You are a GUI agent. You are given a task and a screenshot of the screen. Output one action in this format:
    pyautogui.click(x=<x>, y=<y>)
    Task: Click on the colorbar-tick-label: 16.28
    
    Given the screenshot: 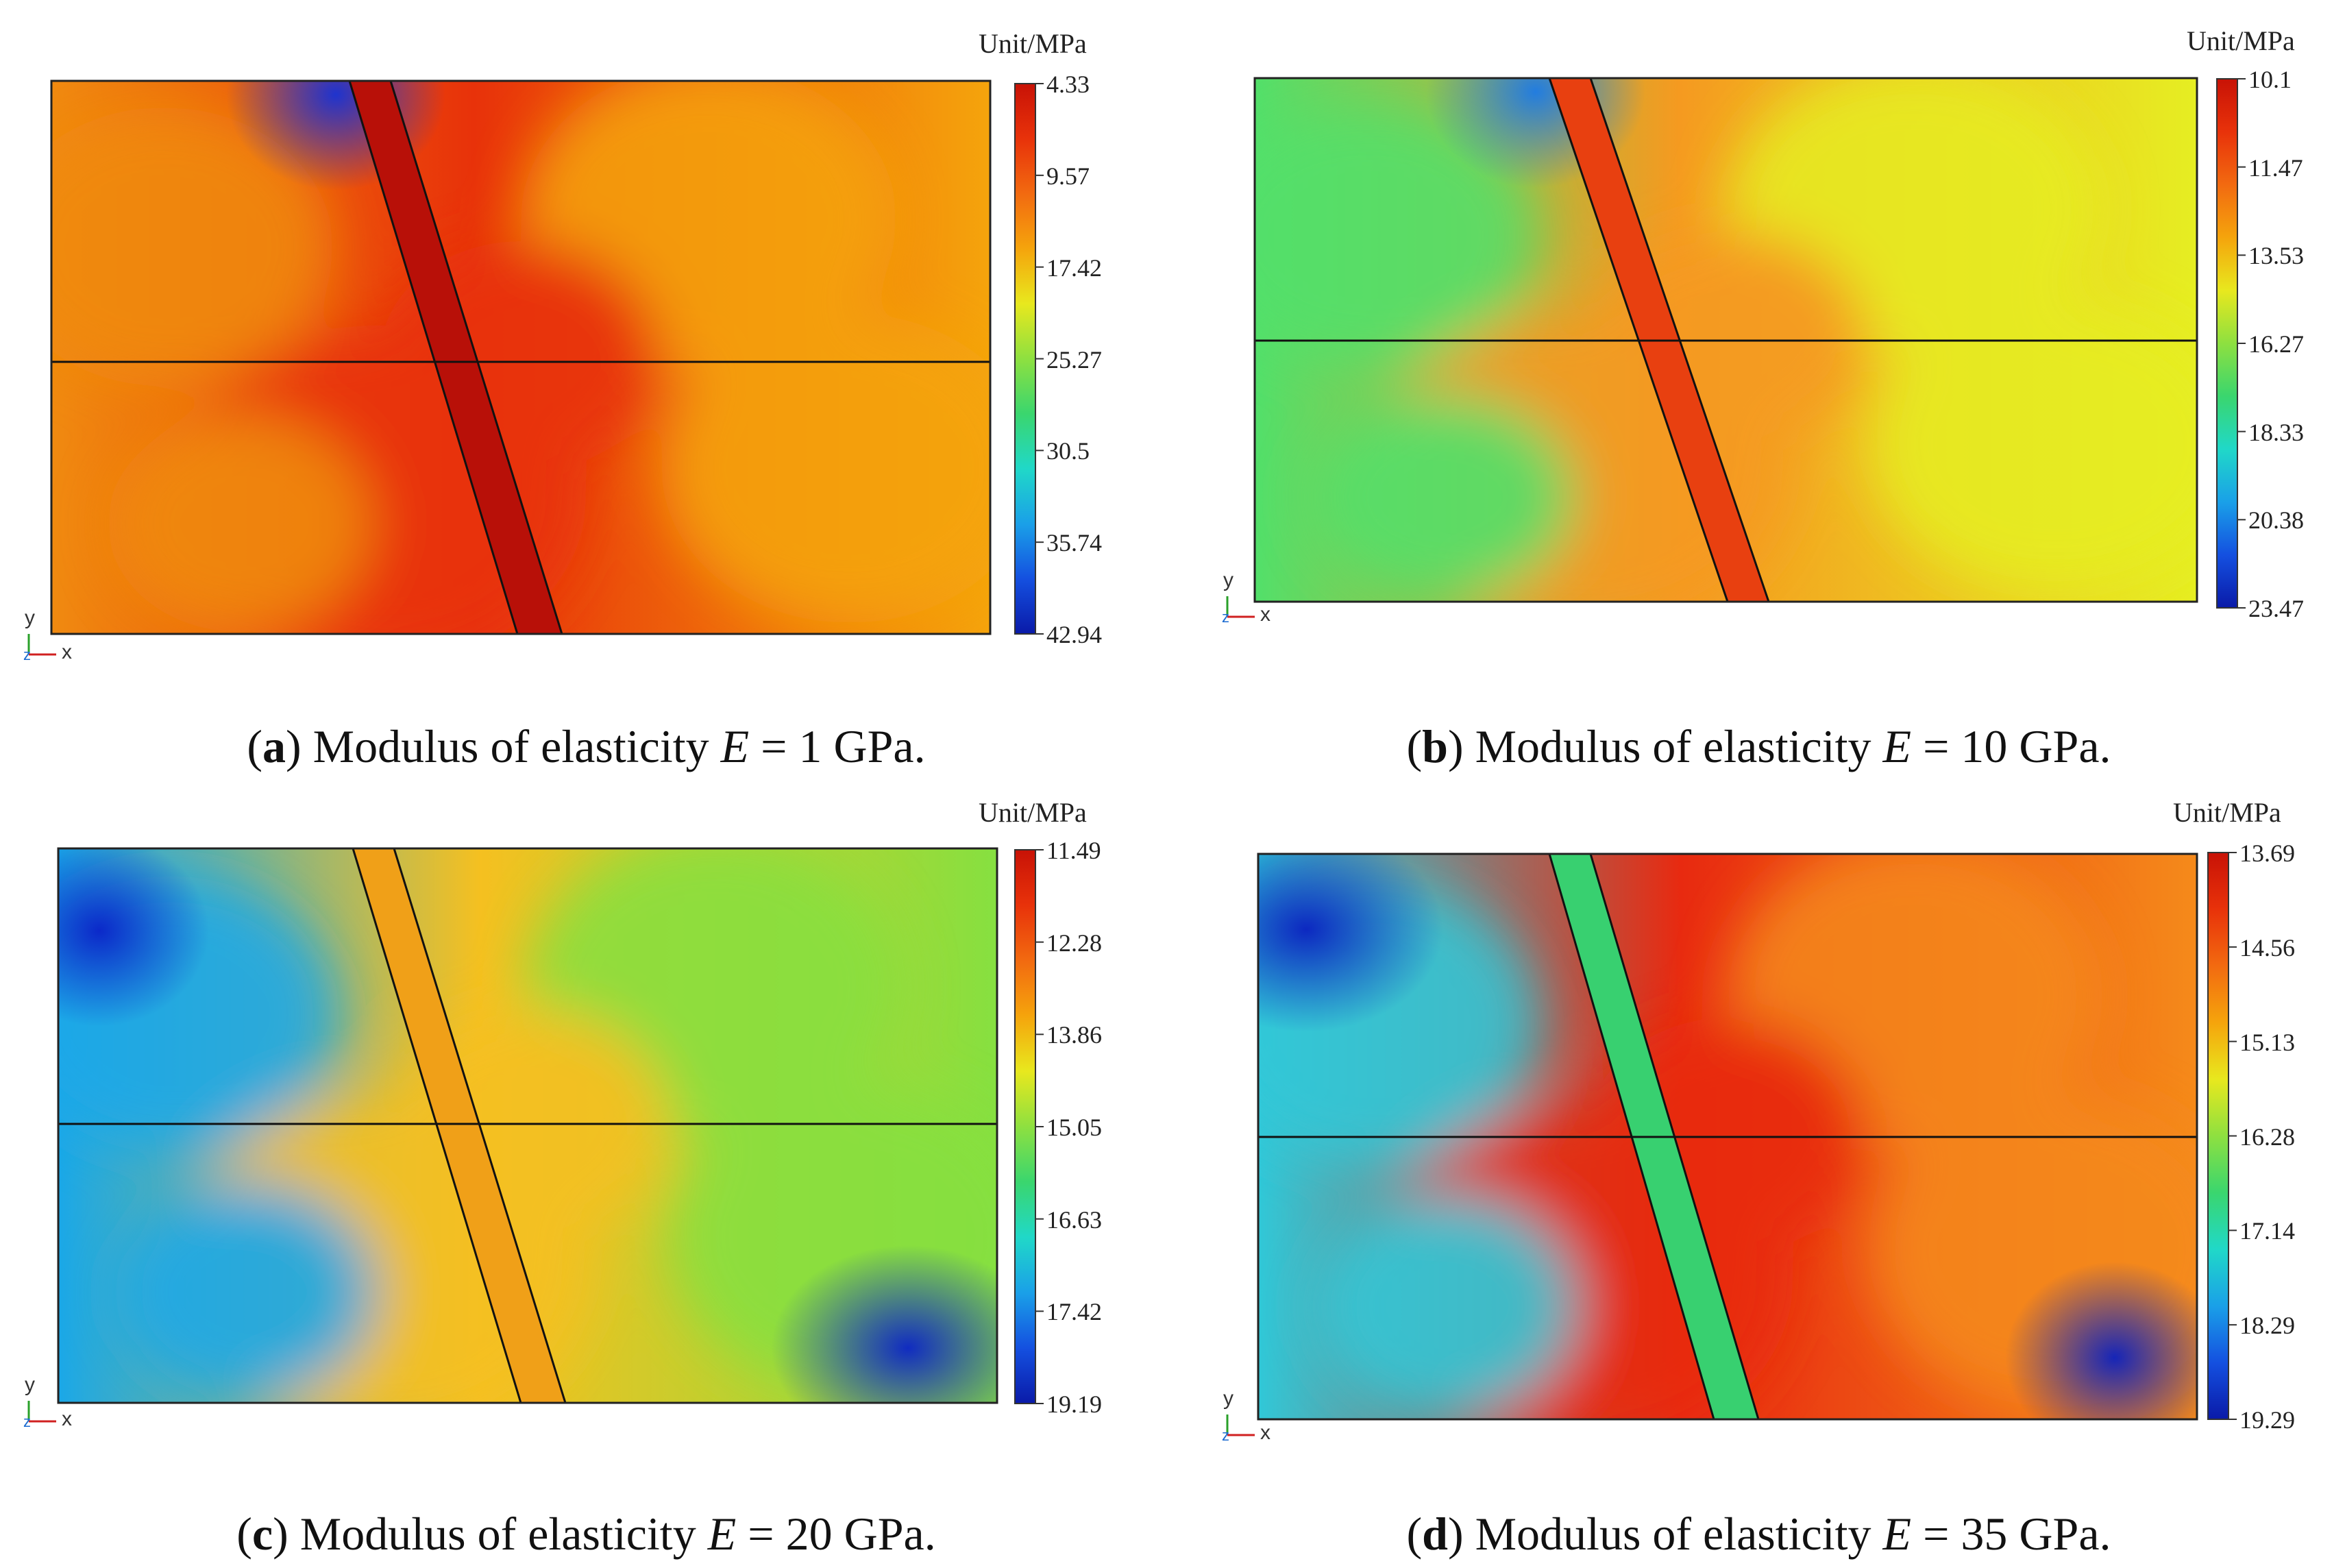 What is the action you would take?
    pyautogui.click(x=2267, y=1137)
    